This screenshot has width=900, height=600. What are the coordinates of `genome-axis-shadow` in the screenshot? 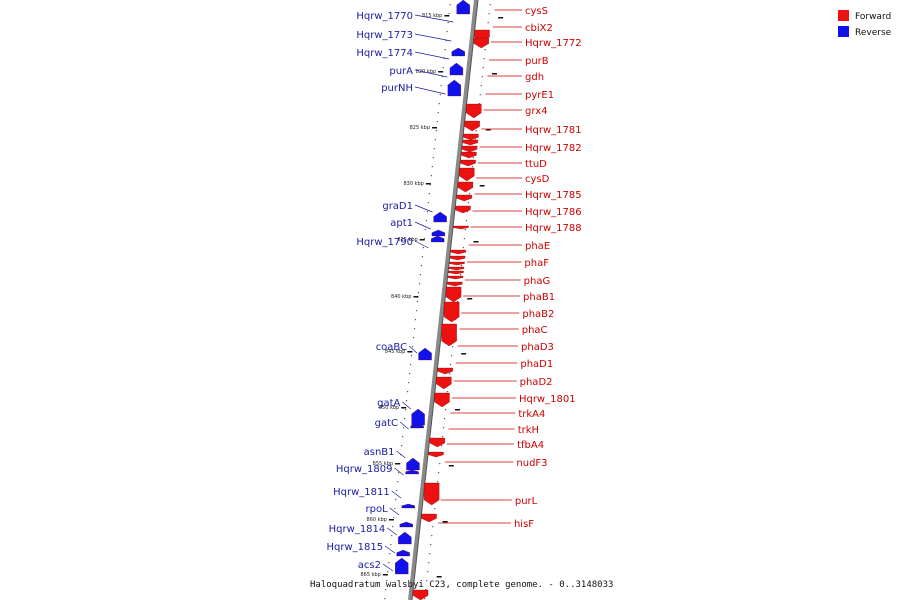 It's located at (445, 300).